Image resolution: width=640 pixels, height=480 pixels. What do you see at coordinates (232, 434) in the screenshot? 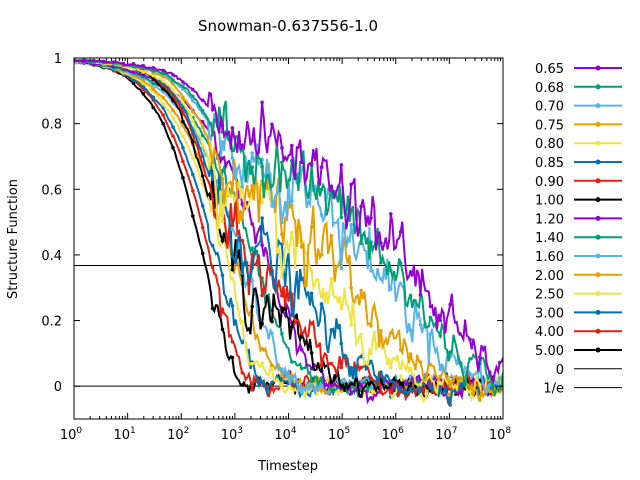
I see `x-tick-label: 10³` at bounding box center [232, 434].